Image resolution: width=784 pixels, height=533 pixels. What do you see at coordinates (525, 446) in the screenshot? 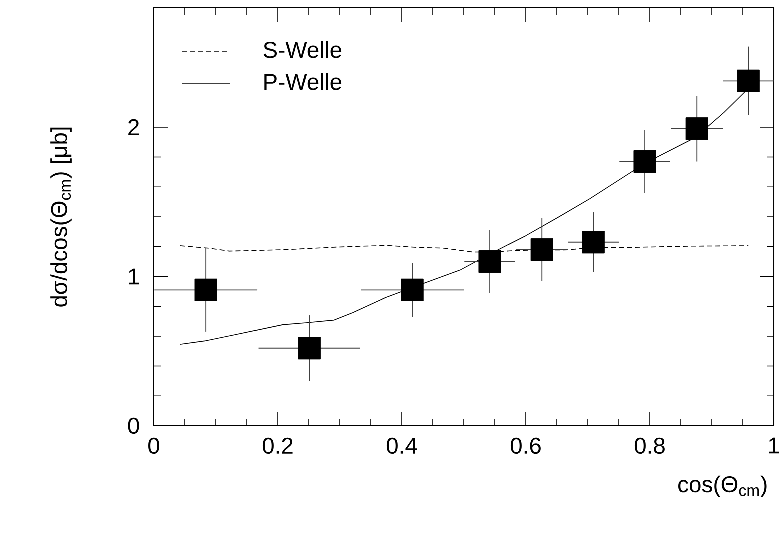
I see `x-tick-label: 0.6` at bounding box center [525, 446].